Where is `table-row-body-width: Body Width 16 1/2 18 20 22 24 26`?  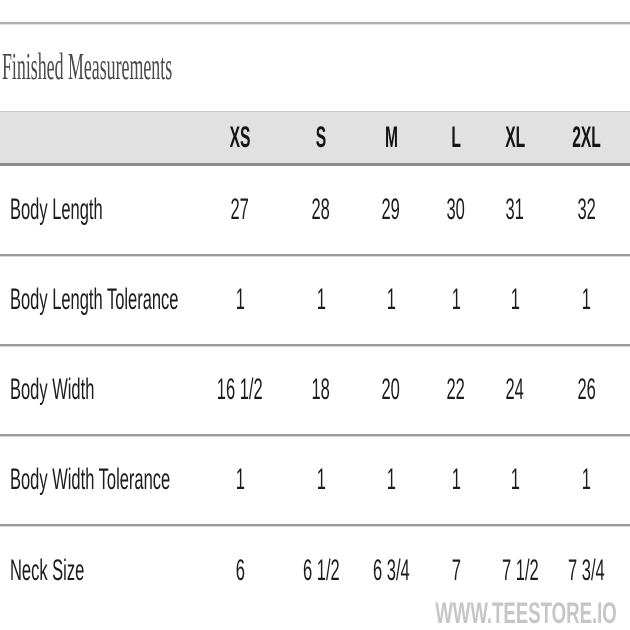 table-row-body-width: Body Width 16 1/2 18 20 22 24 26 is located at coordinates (315, 391).